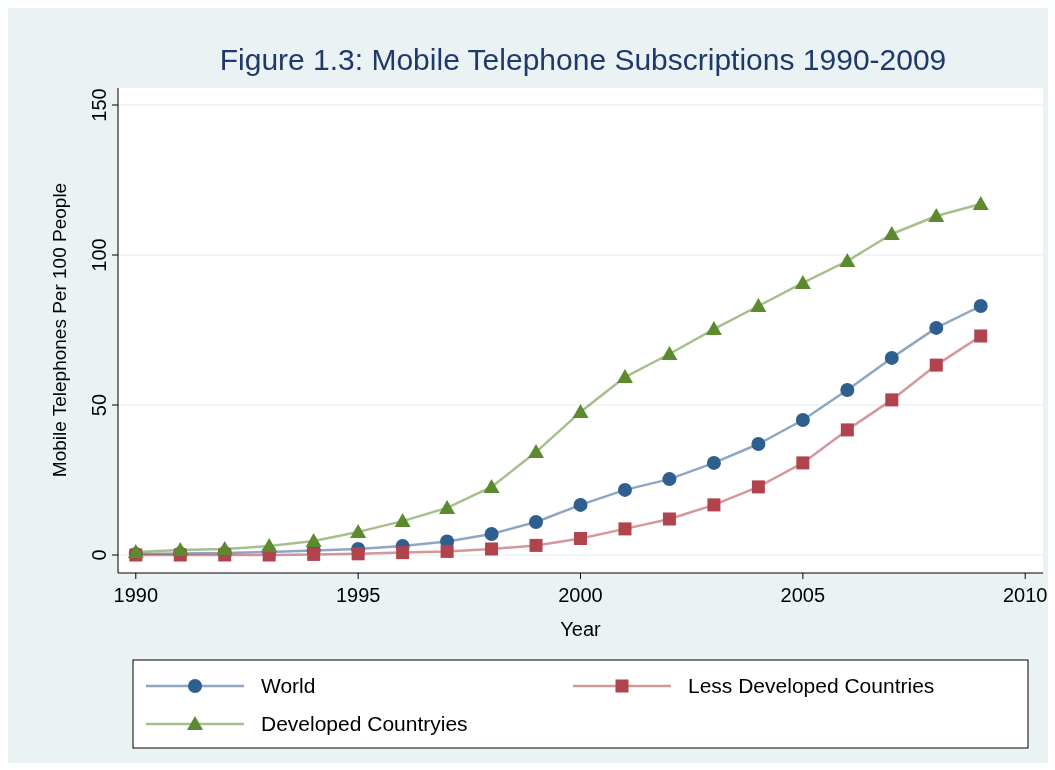  What do you see at coordinates (136, 595) in the screenshot?
I see `x-tick-label: 1990` at bounding box center [136, 595].